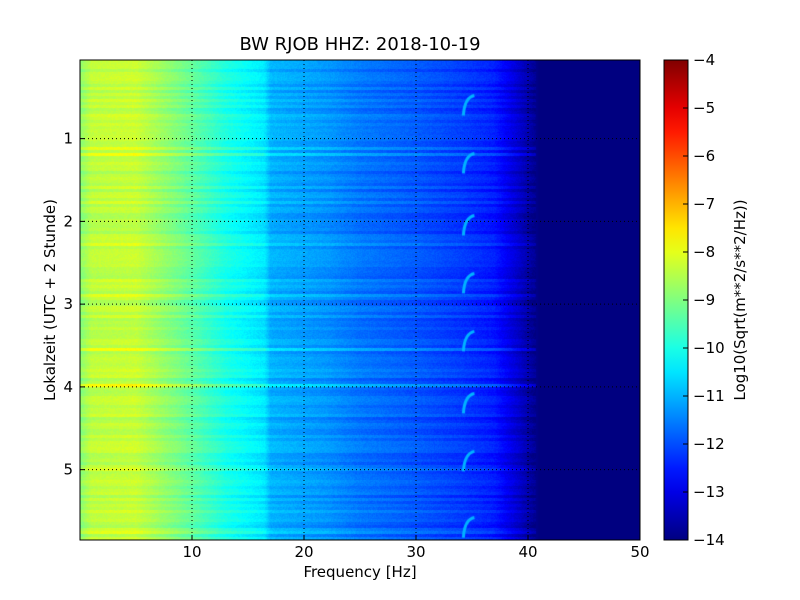 The image size is (800, 600). Describe the element at coordinates (68, 139) in the screenshot. I see `y-tick-label: 1` at that location.